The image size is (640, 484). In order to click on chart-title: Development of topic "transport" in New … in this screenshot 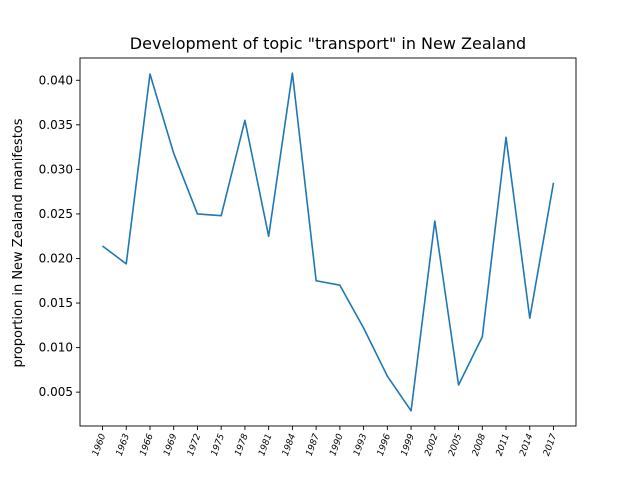, I will do `click(328, 43)`.